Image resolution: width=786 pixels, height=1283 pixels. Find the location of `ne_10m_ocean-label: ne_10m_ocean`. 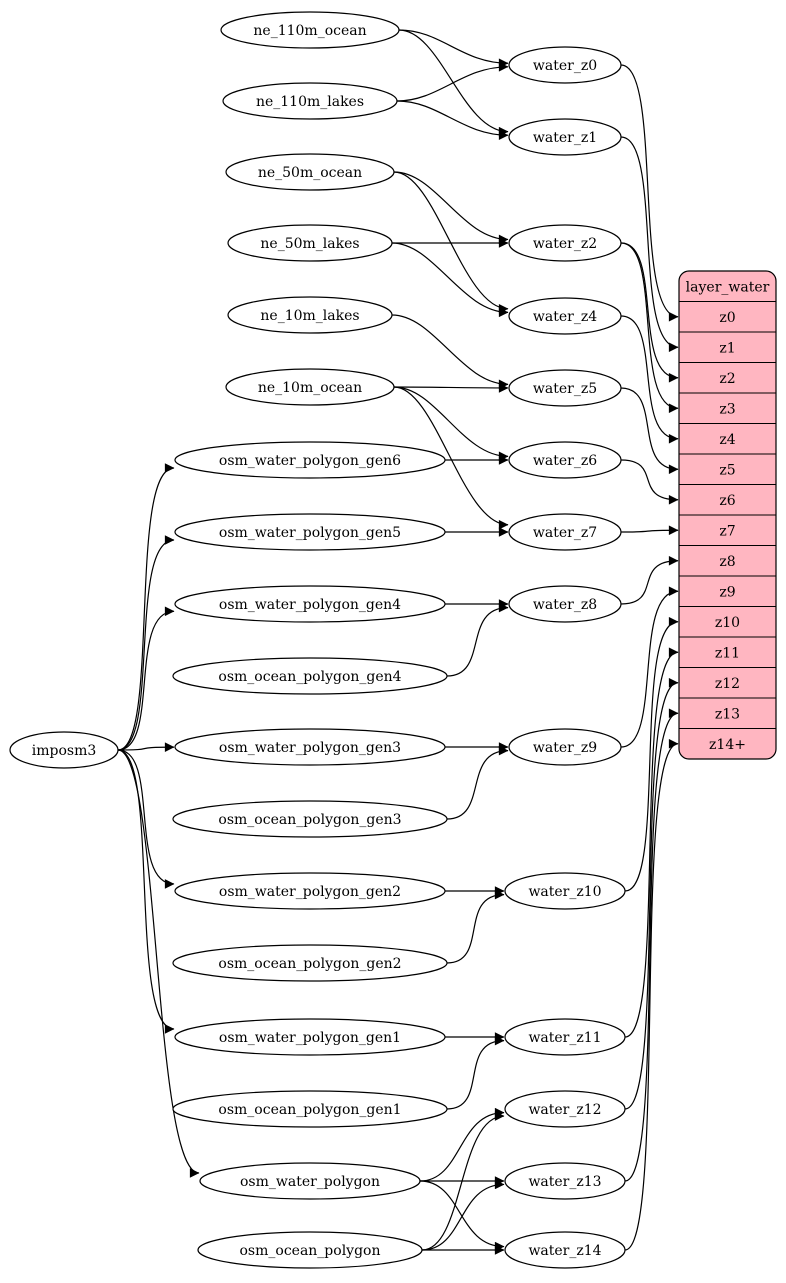

ne_10m_ocean-label: ne_10m_ocean is located at coordinates (310, 388).